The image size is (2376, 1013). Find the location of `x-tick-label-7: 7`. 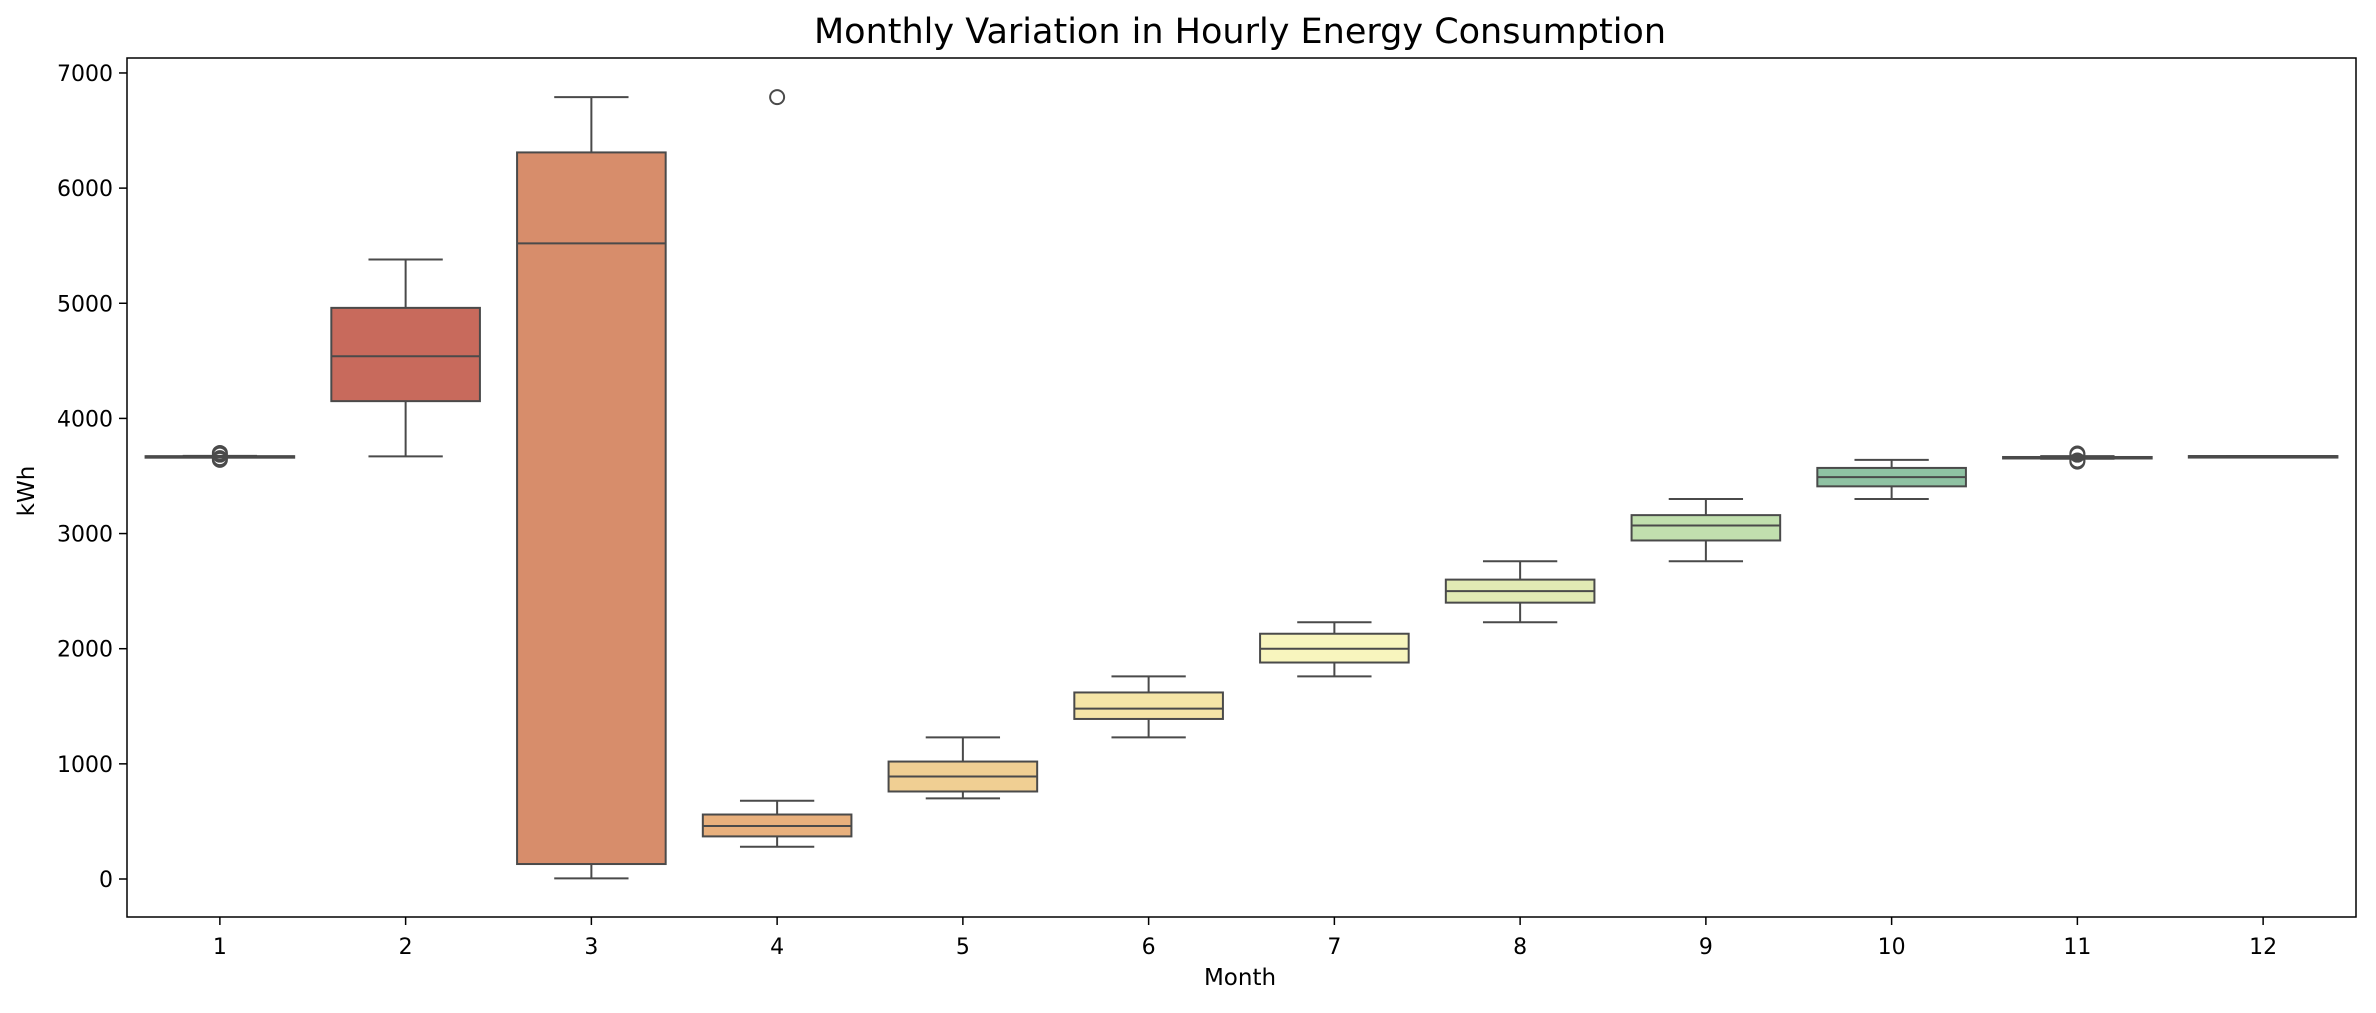

x-tick-label-7: 7 is located at coordinates (1334, 947).